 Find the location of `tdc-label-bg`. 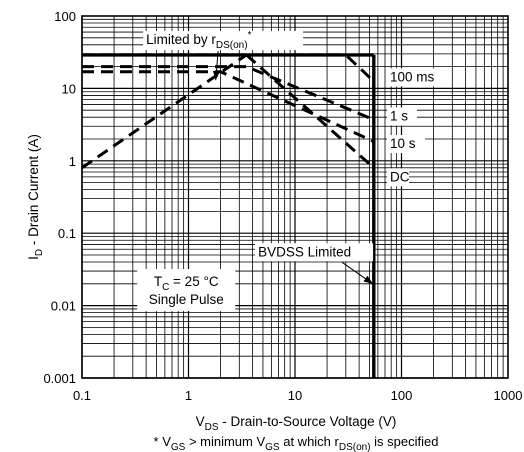

tdc-label-bg is located at coordinates (398, 177).